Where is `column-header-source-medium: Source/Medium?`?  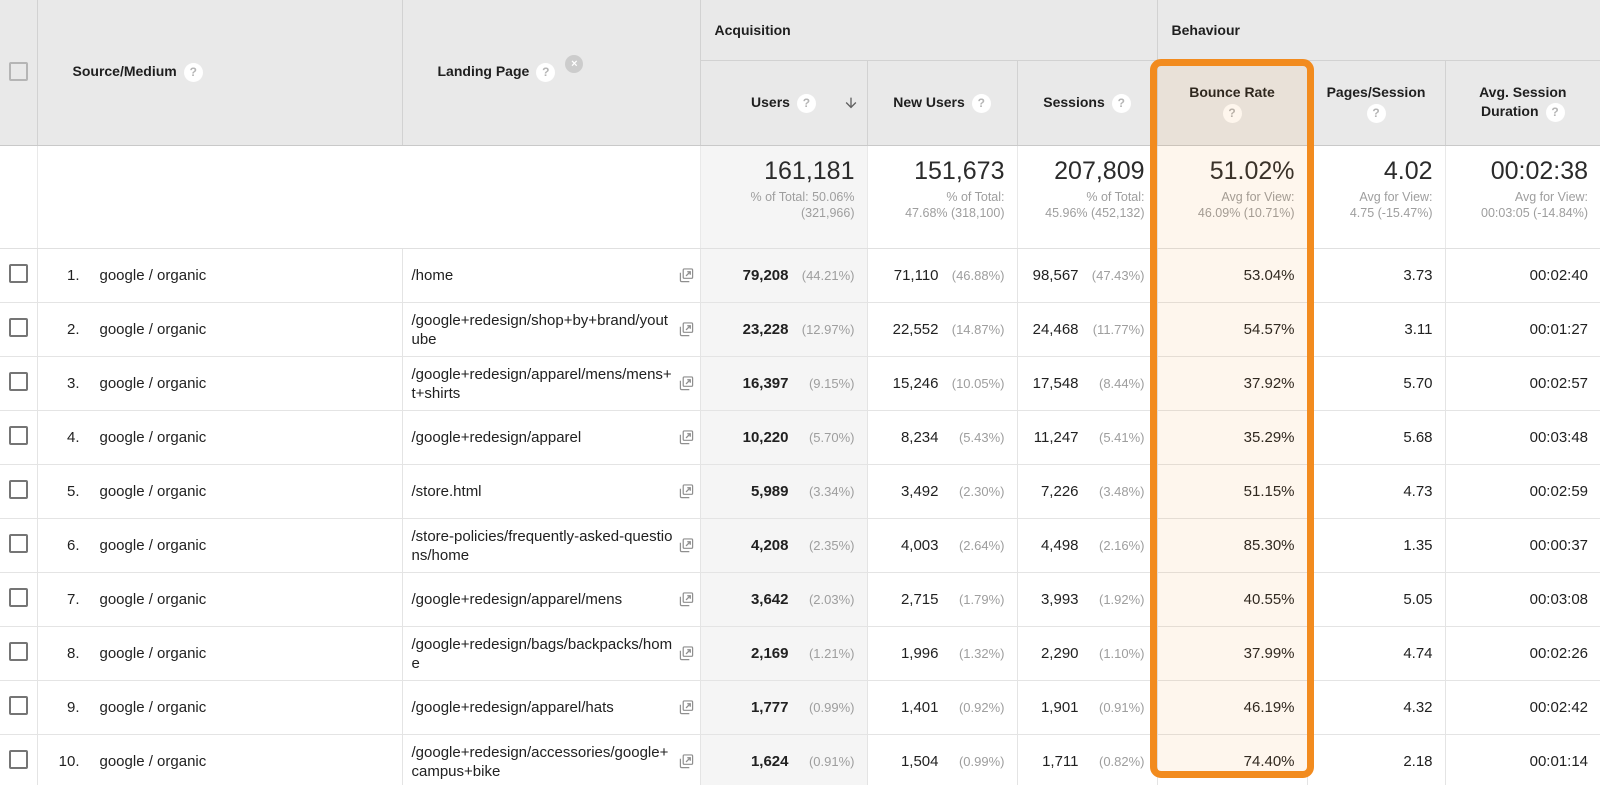 column-header-source-medium: Source/Medium? is located at coordinates (220, 73).